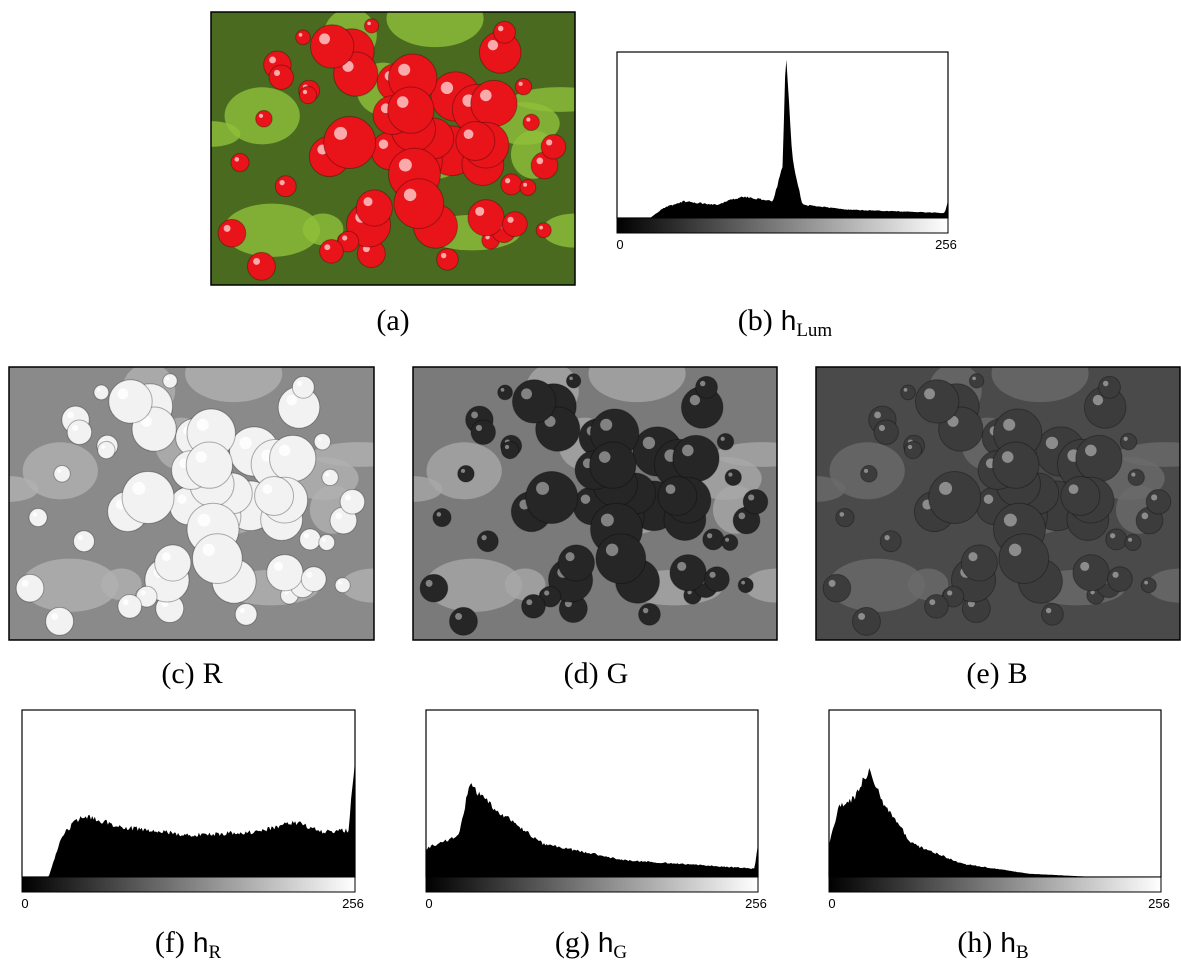 The image size is (1181, 962). I want to click on gray-ramp, so click(782, 225).